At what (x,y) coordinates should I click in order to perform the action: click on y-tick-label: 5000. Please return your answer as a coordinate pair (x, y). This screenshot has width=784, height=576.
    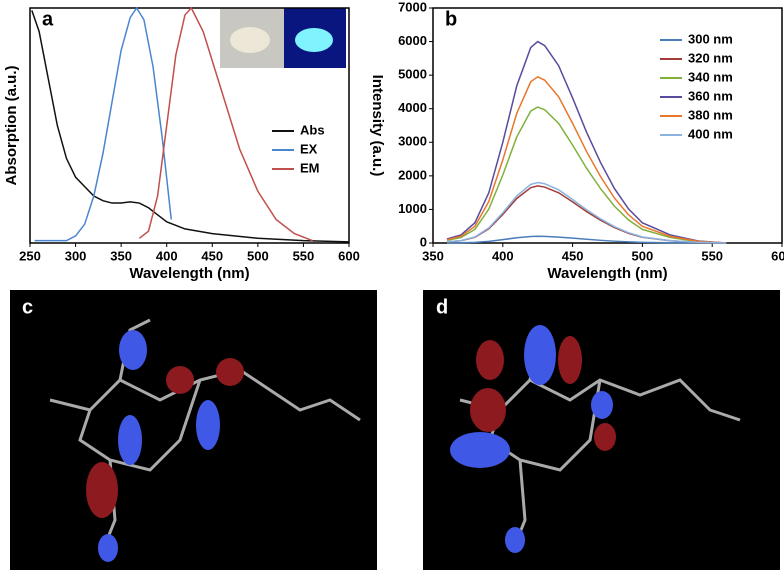
    Looking at the image, I should click on (412, 74).